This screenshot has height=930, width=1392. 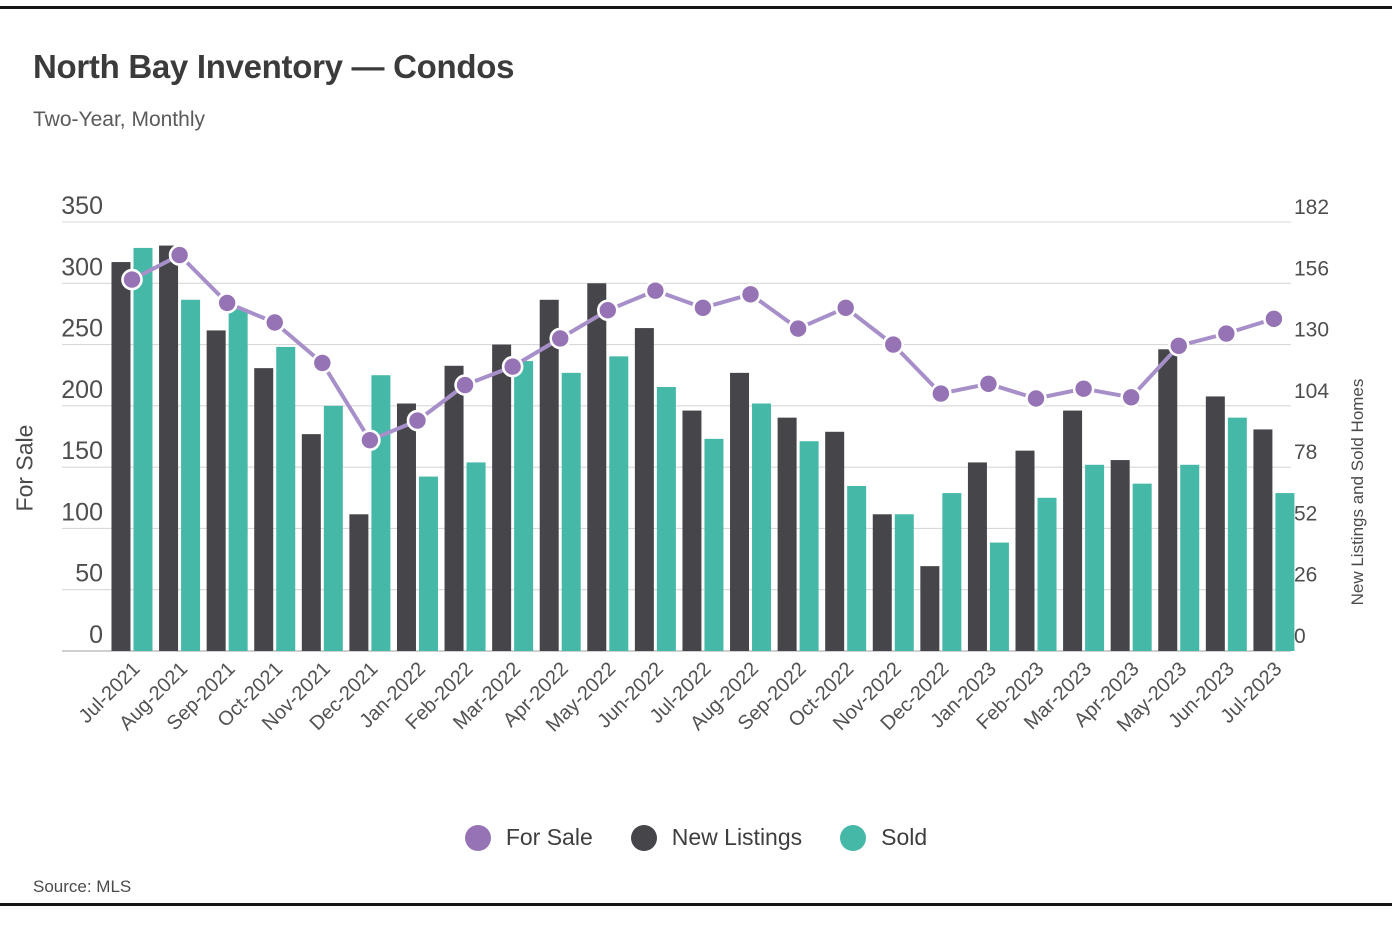 I want to click on legend-label-new-listings: New Listings, so click(x=737, y=837).